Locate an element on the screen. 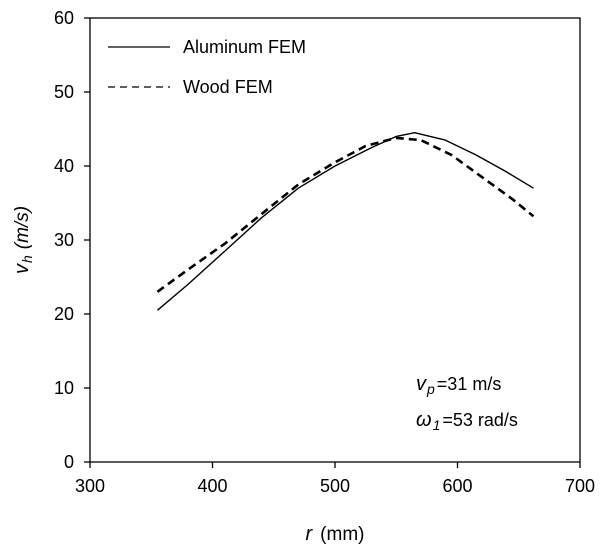  y-tick-label: 20 is located at coordinates (64, 314).